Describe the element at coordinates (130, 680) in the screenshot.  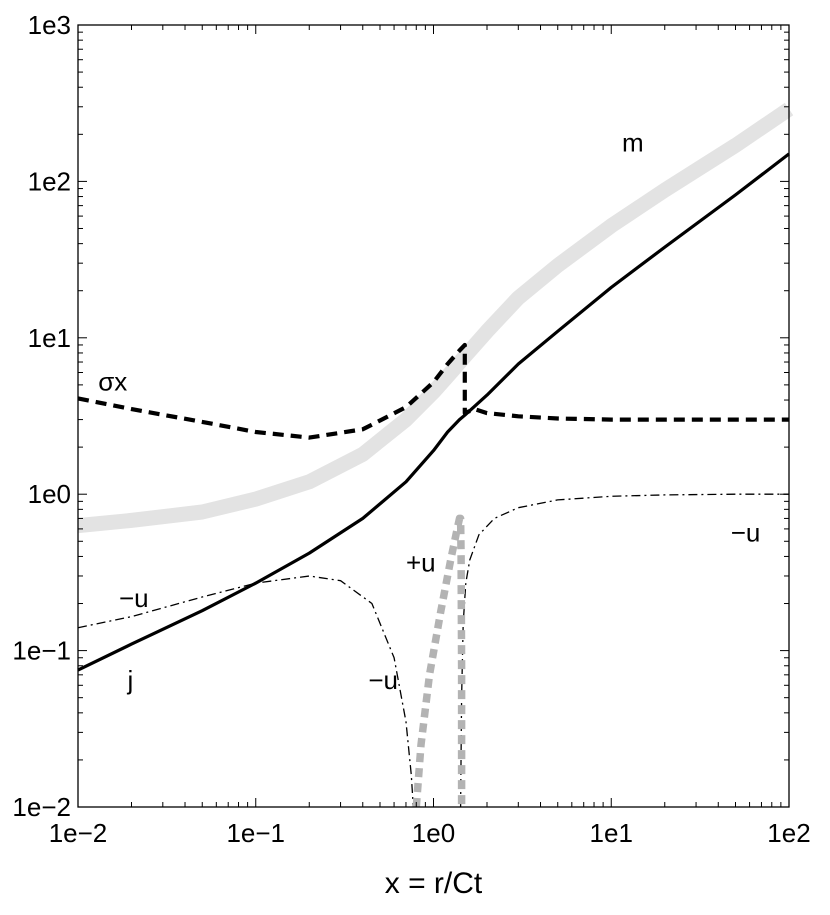
I see `series-annotation: j` at that location.